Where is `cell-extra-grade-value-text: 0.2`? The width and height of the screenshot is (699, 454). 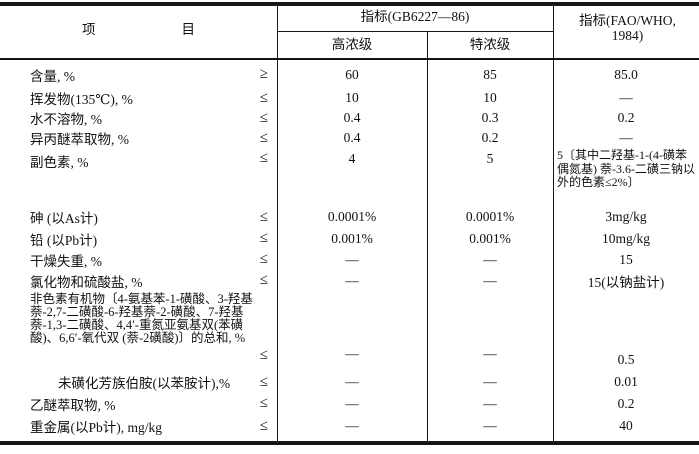 cell-extra-grade-value-text: 0.2 is located at coordinates (490, 137).